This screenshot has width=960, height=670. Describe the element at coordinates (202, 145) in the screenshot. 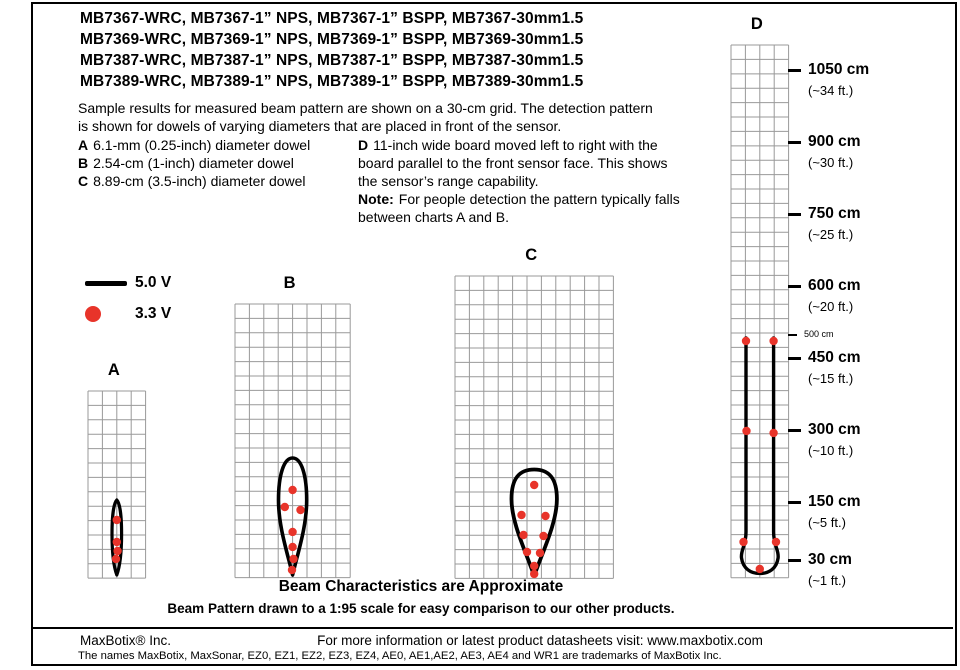

I see `dowel-text: 6.1-mm (0.25-inch) diameter dowel` at that location.